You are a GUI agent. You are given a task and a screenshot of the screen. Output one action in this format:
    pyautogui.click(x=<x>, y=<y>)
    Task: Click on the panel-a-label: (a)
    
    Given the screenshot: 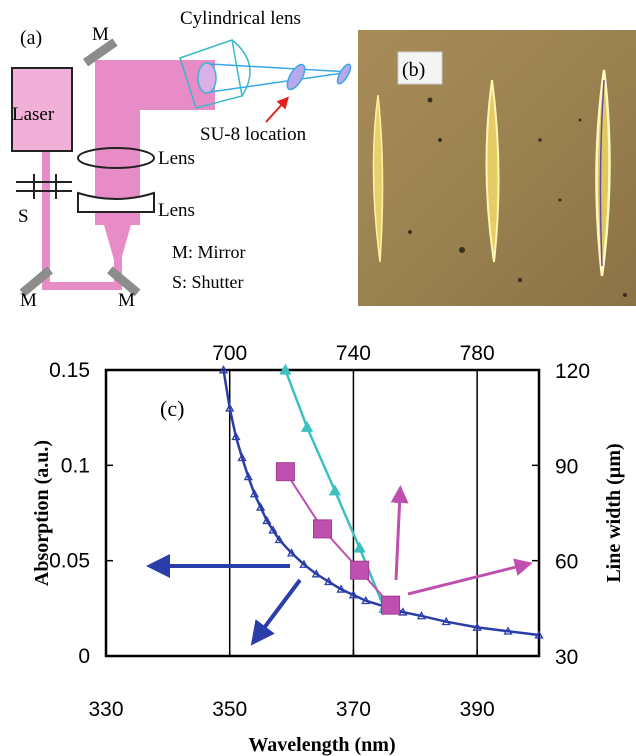 What is the action you would take?
    pyautogui.click(x=31, y=38)
    